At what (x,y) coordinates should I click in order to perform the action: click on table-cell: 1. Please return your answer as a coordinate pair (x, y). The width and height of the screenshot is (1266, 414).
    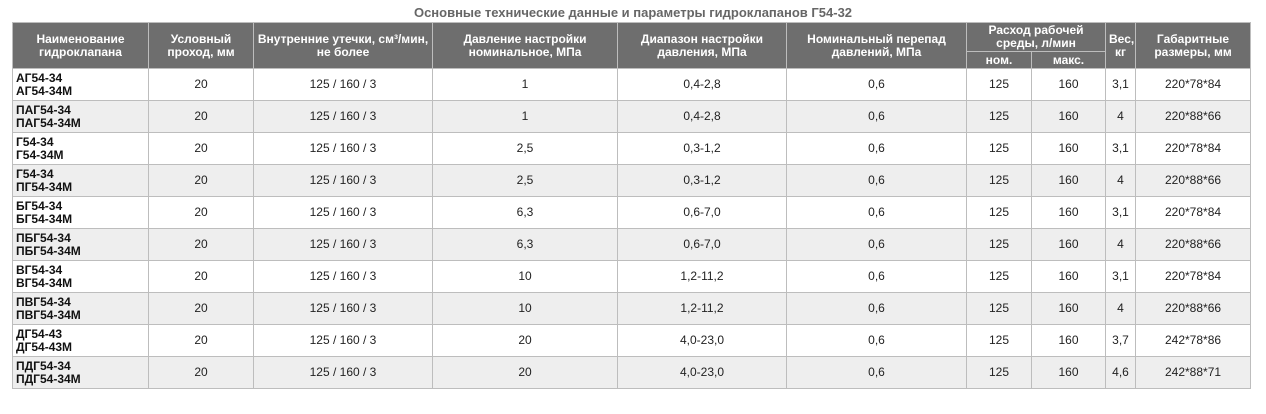
    Looking at the image, I should click on (525, 116).